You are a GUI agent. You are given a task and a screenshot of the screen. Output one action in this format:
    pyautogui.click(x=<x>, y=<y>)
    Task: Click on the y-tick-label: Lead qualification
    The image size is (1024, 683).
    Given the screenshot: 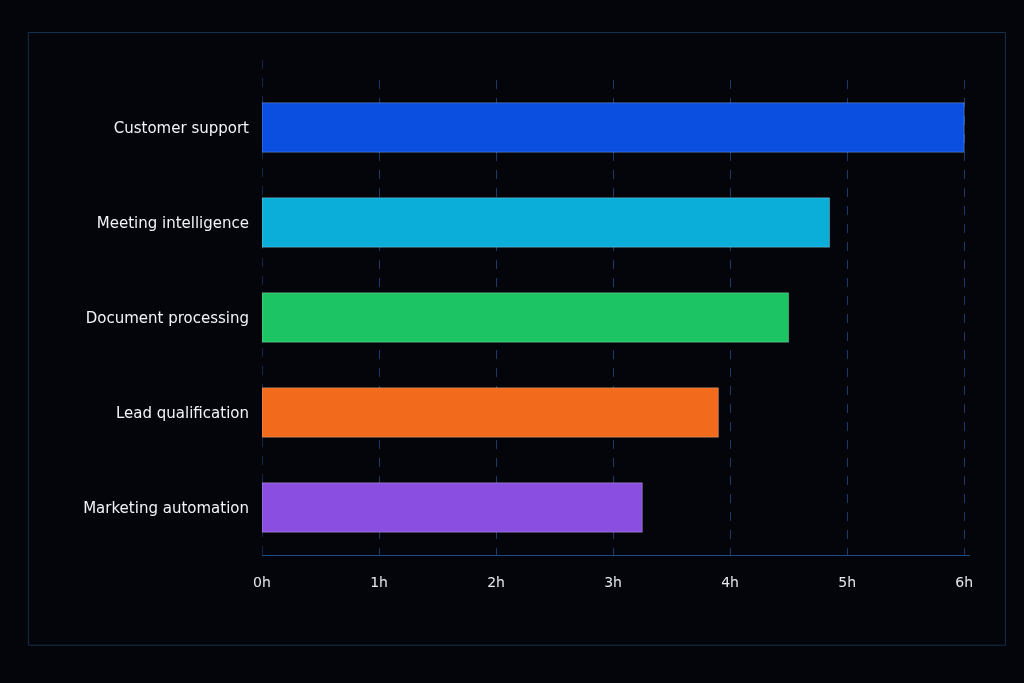 What is the action you would take?
    pyautogui.click(x=182, y=412)
    